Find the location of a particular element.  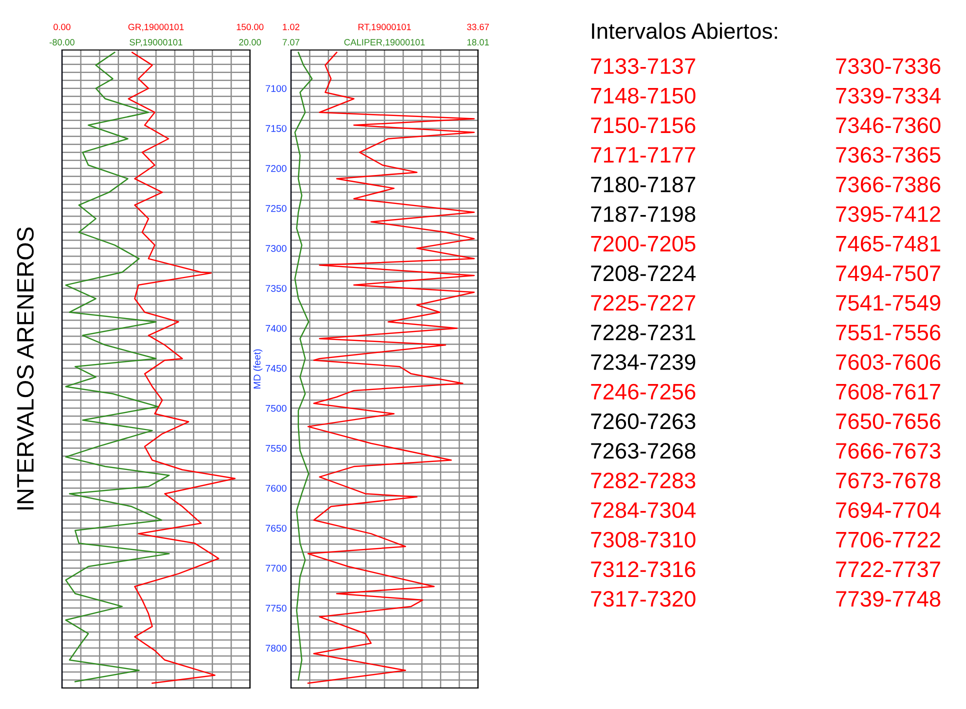

y-tick-label: 7800 is located at coordinates (276, 648).